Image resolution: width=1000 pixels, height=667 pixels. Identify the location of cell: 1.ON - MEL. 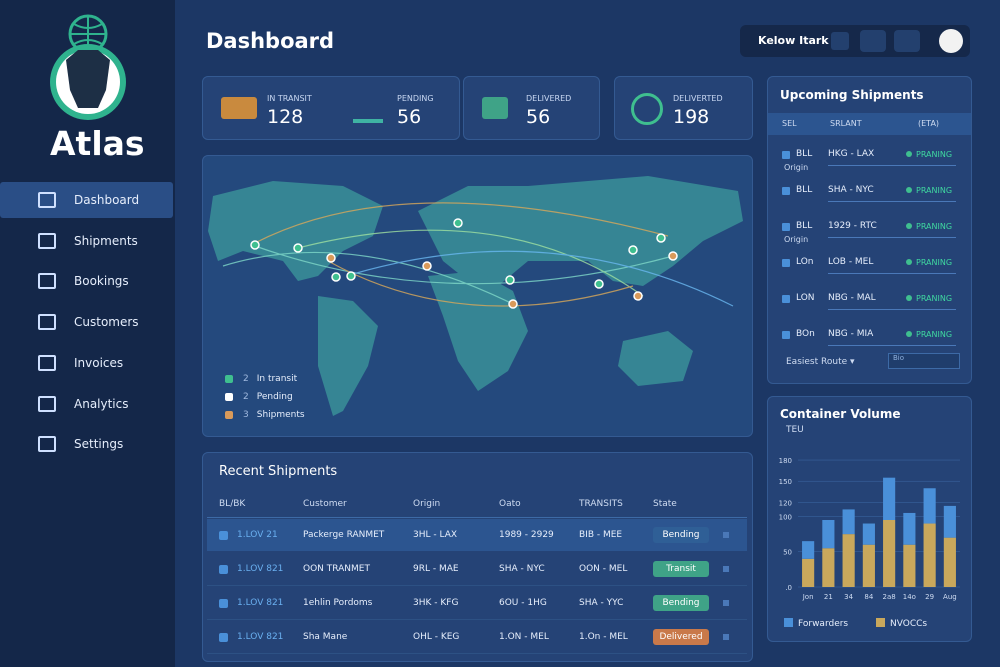
(524, 637).